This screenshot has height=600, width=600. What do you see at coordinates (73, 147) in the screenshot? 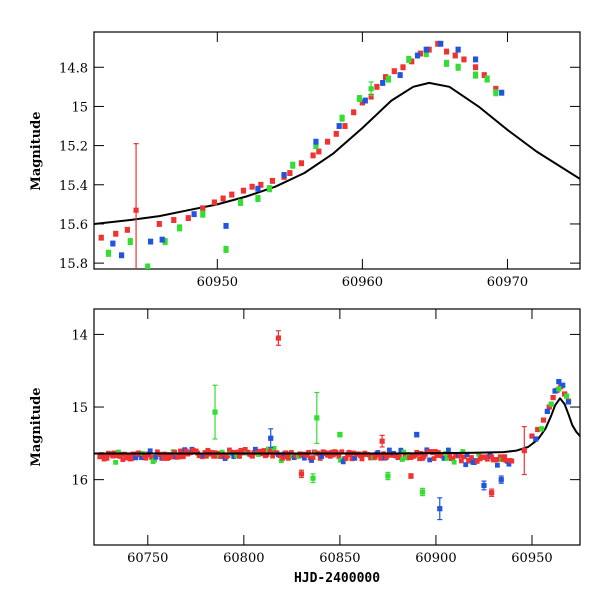
I see `zoom-y-tick-label: 15.2` at bounding box center [73, 147].